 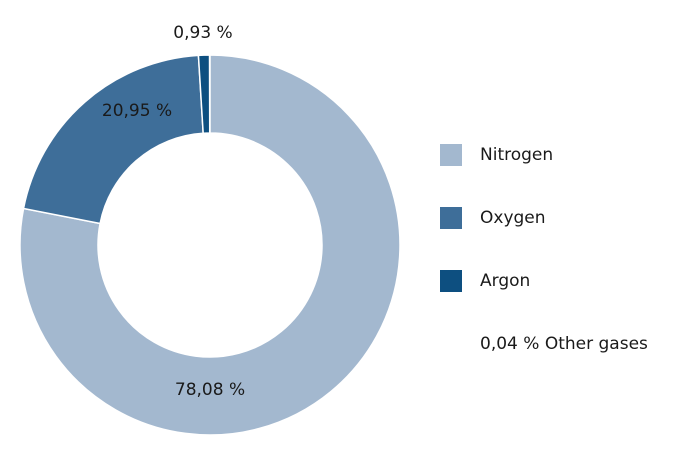 I want to click on value-label: 78,08 %, so click(x=210, y=390).